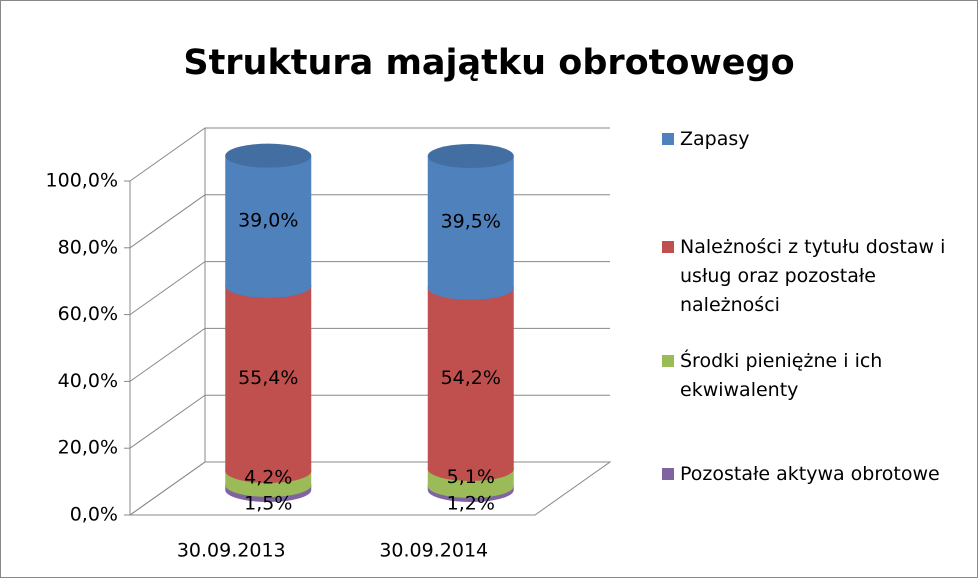 This screenshot has width=978, height=578. Describe the element at coordinates (268, 378) in the screenshot. I see `data-label: 55,4%` at that location.